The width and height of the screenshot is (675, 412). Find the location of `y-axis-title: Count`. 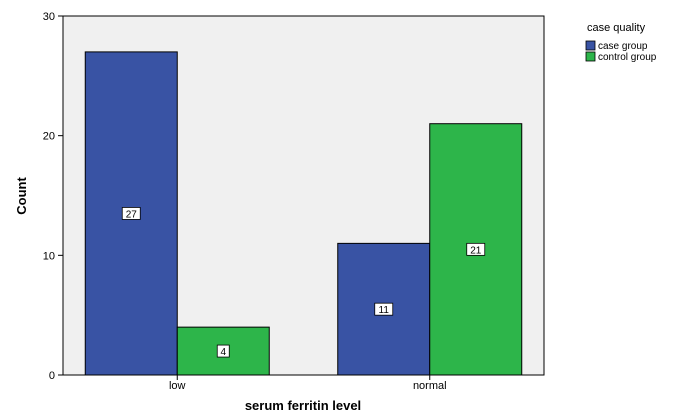

y-axis-title: Count is located at coordinates (21, 196).